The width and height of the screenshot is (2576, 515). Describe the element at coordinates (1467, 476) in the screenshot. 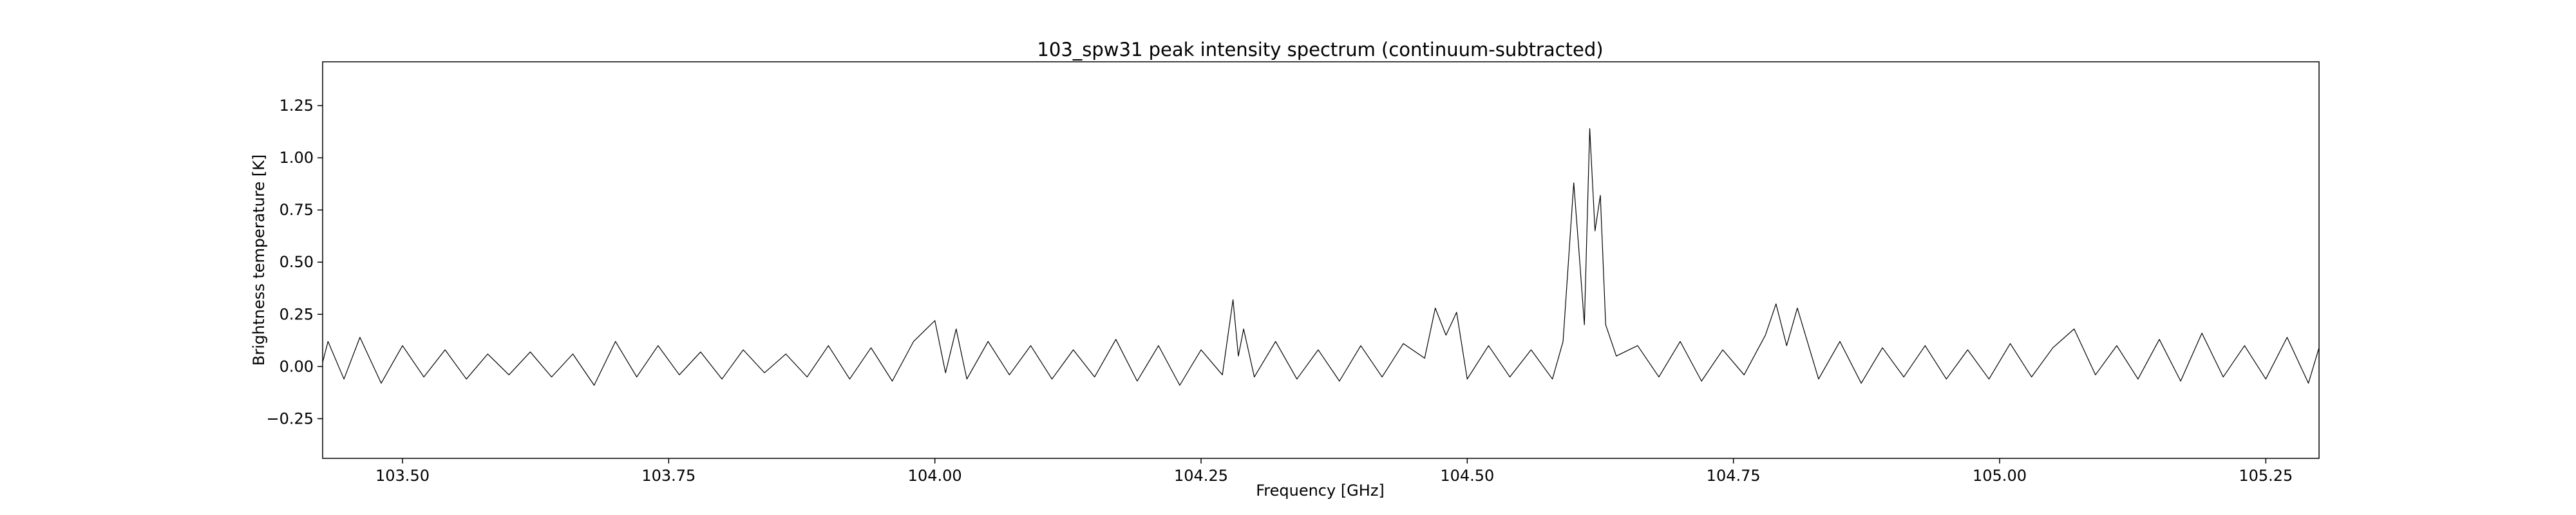

I see `x-tick-label: 104.50` at that location.